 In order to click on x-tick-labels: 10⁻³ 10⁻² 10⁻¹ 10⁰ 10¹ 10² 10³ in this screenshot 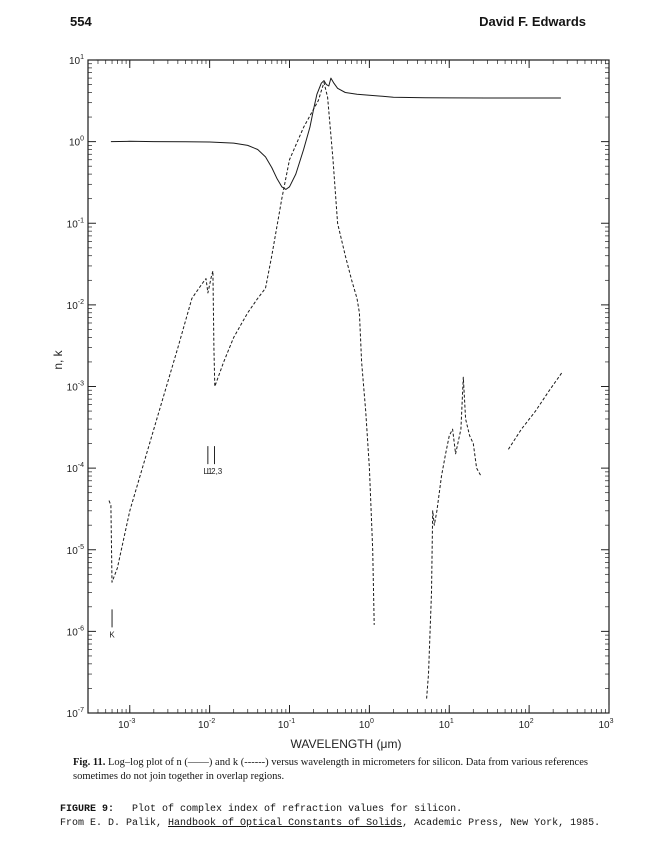, I will do `click(366, 724)`.